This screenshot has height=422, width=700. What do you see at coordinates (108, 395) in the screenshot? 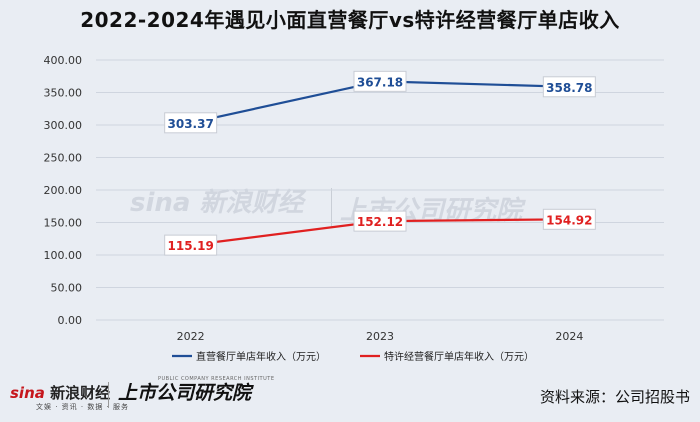
I see `footer-divider` at bounding box center [108, 395].